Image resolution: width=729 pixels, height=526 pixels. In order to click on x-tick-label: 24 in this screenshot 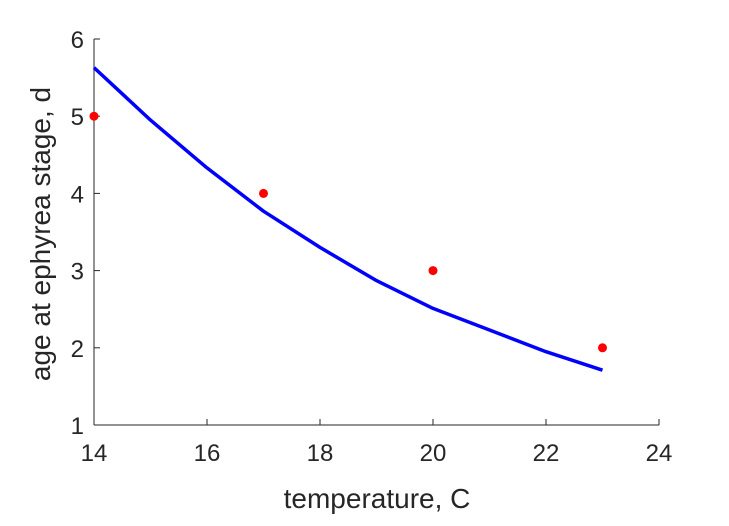, I will do `click(659, 453)`.